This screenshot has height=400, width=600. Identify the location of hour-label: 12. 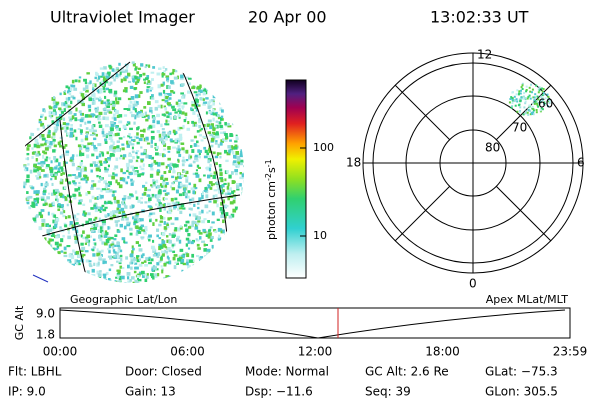
(484, 55).